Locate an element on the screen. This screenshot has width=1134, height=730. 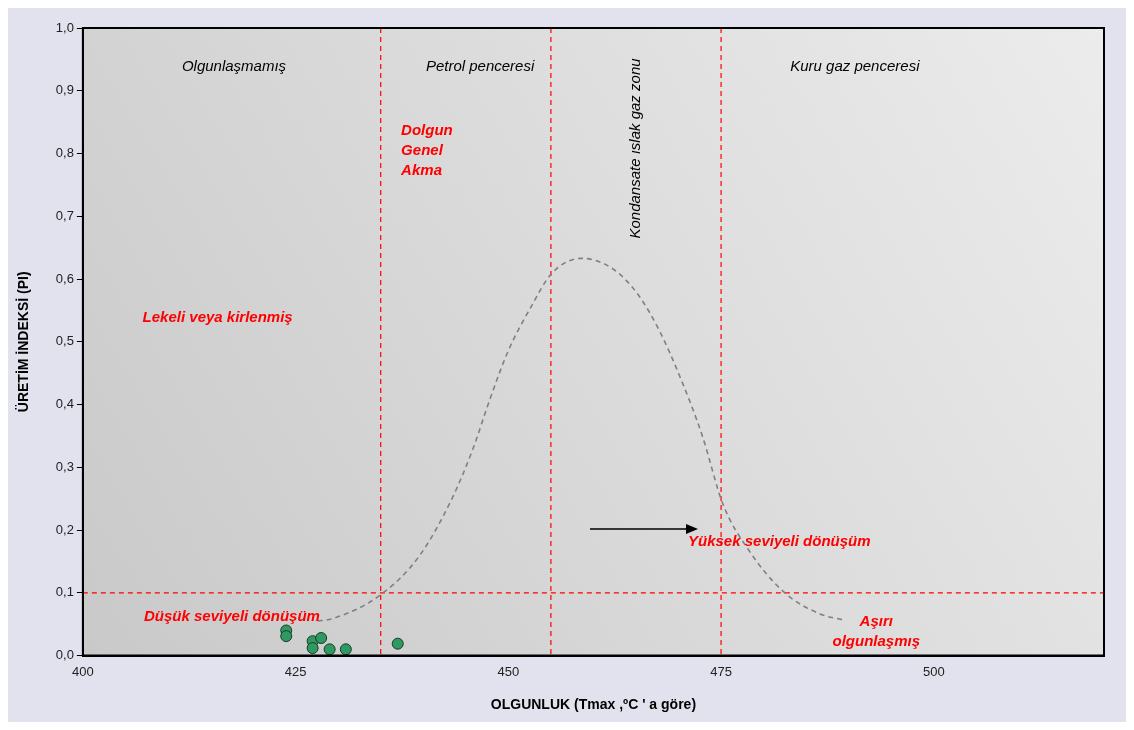
y-tick-label: 0,8 is located at coordinates (64, 153).